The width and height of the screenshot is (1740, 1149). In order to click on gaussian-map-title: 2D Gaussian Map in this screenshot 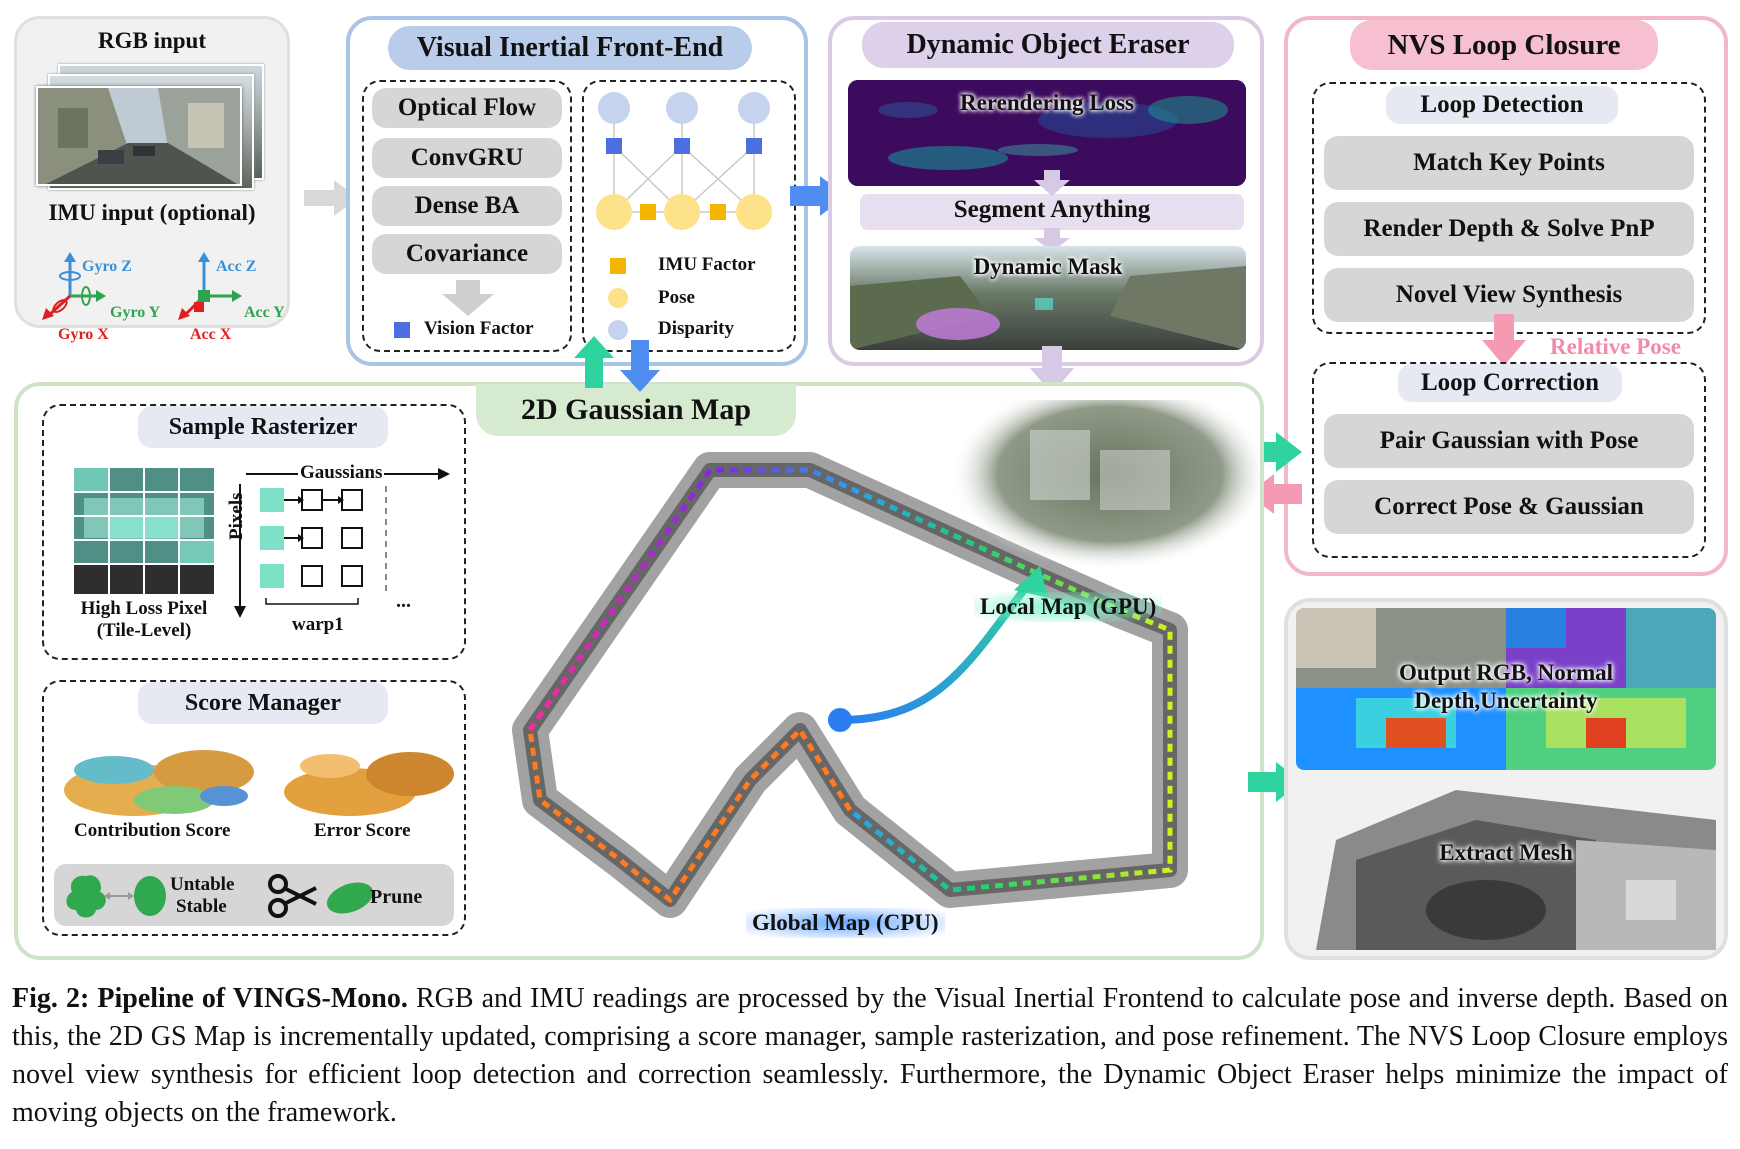, I will do `click(636, 410)`.